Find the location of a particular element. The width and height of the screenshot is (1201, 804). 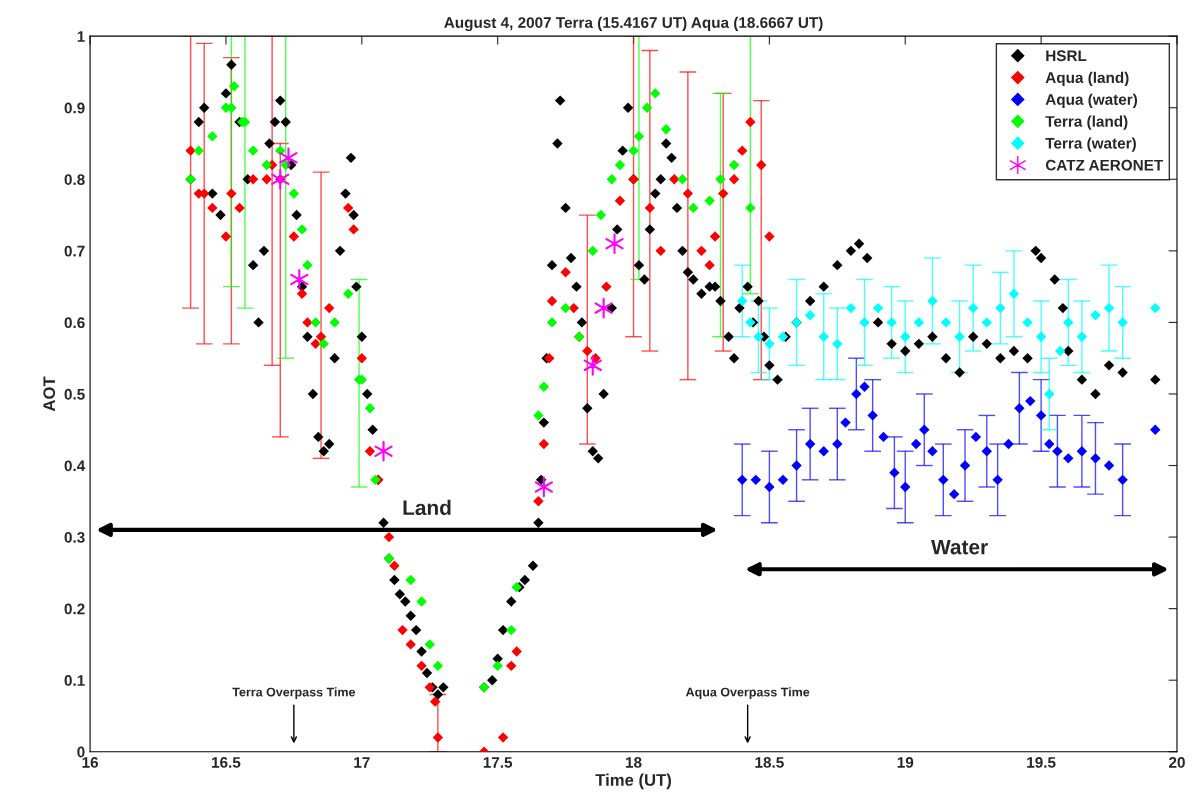

y-tick-label: 0.6 is located at coordinates (74, 323).